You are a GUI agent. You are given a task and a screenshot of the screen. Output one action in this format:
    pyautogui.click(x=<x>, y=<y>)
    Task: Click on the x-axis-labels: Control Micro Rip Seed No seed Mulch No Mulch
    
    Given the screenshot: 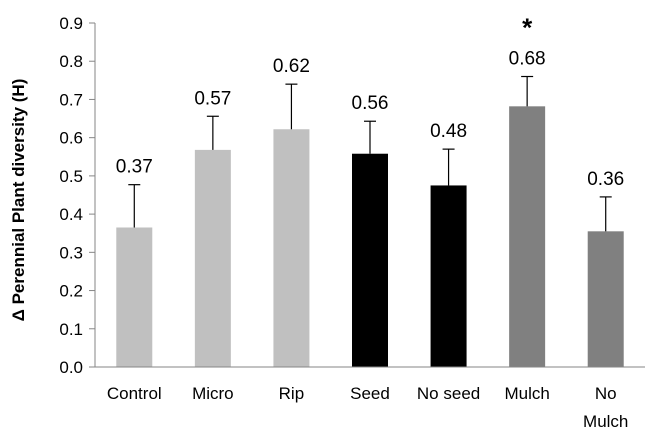 What is the action you would take?
    pyautogui.click(x=368, y=407)
    